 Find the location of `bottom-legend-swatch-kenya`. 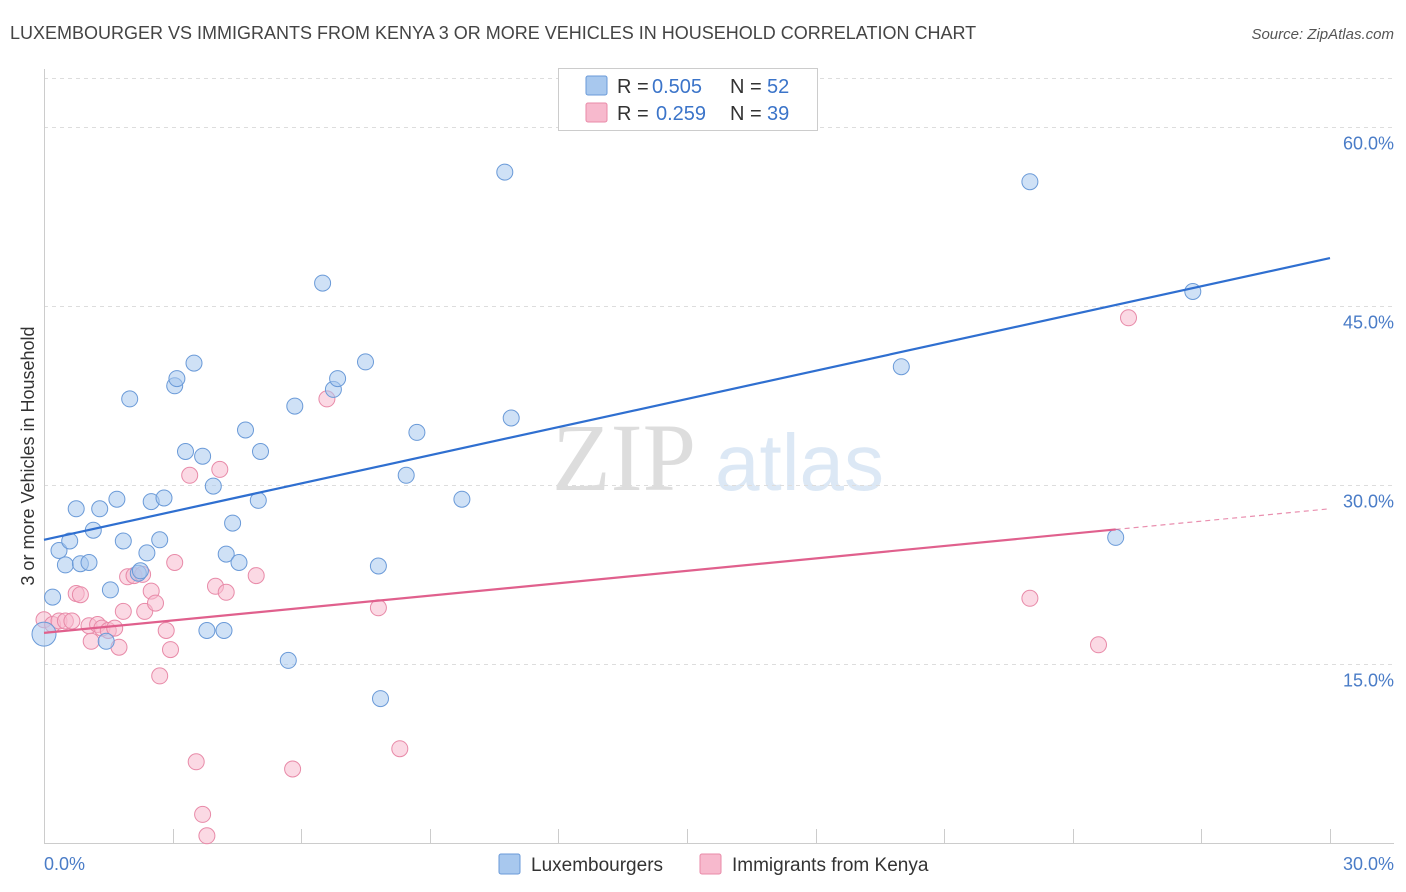

bottom-legend-swatch-kenya is located at coordinates (710, 864).